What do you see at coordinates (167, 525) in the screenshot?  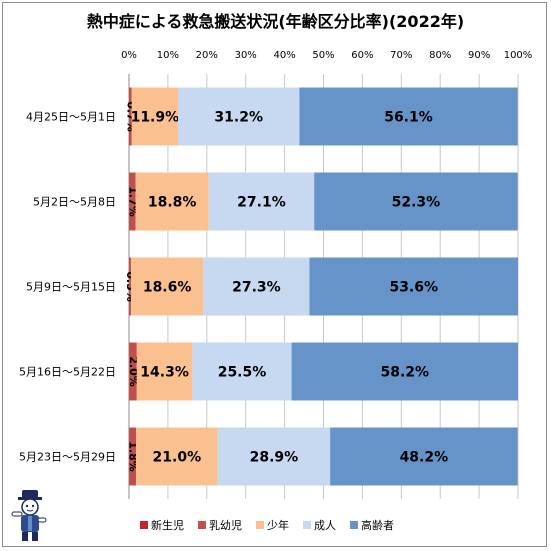 I see `legend-label: 新生児` at bounding box center [167, 525].